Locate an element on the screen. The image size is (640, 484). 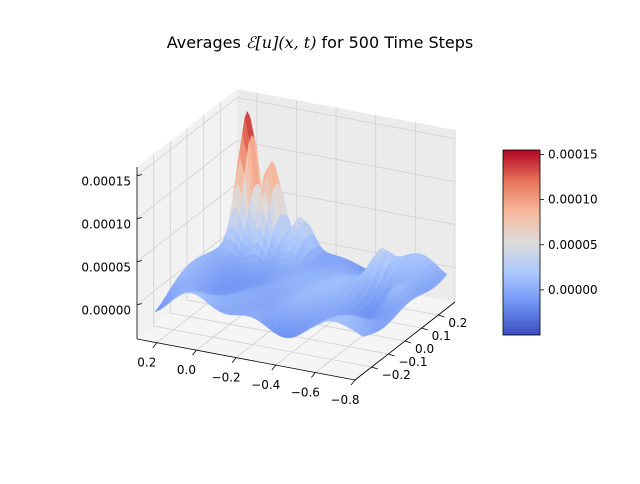
y-tick-label: 0.2 is located at coordinates (457, 323).